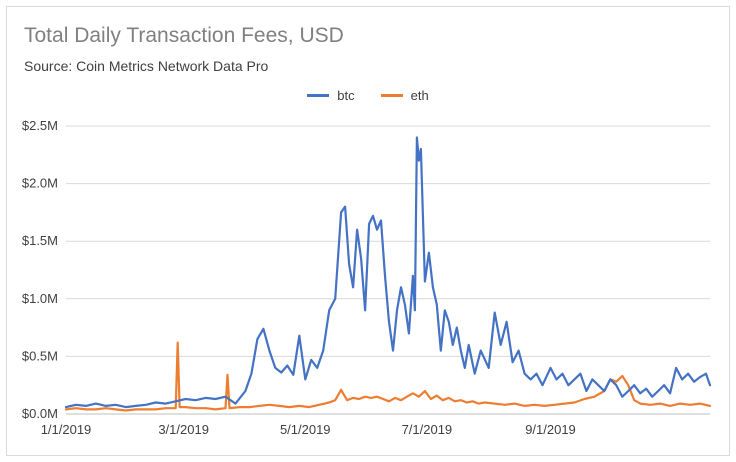 Image resolution: width=736 pixels, height=462 pixels. Describe the element at coordinates (419, 95) in the screenshot. I see `legend-label-eth: eth` at that location.